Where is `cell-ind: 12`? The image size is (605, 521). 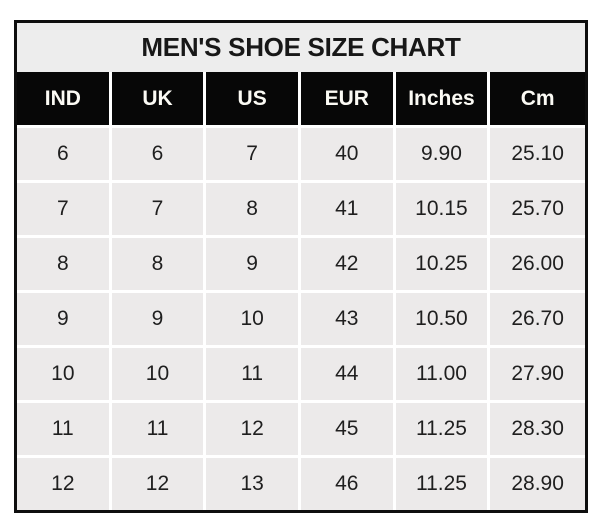
cell-ind: 12 is located at coordinates (64, 484).